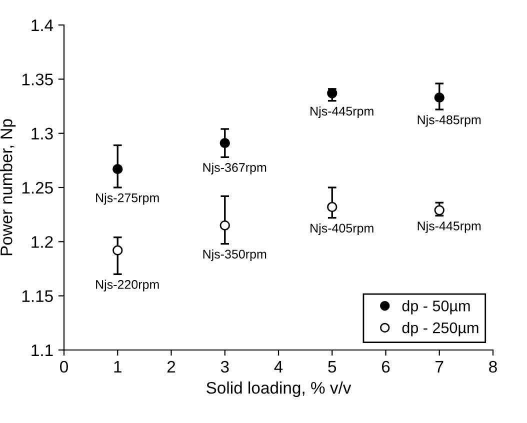 Image resolution: width=527 pixels, height=423 pixels. Describe the element at coordinates (493, 366) in the screenshot. I see `x-tick-label: 8` at that location.